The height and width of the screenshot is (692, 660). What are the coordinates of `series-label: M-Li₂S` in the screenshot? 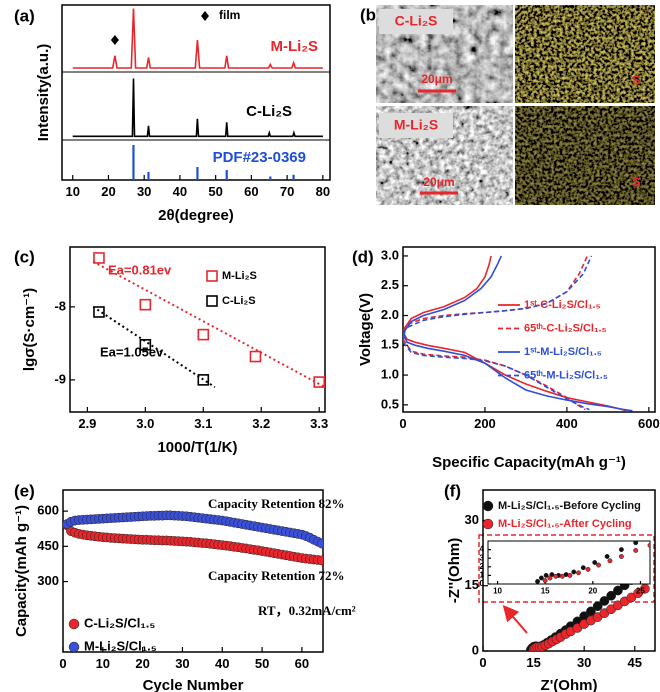 It's located at (295, 46).